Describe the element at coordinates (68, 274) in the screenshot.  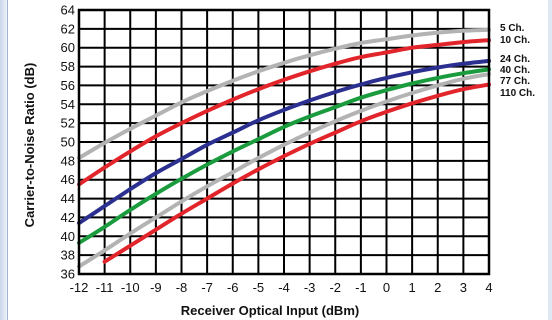
I see `y-tick-label: 36` at that location.